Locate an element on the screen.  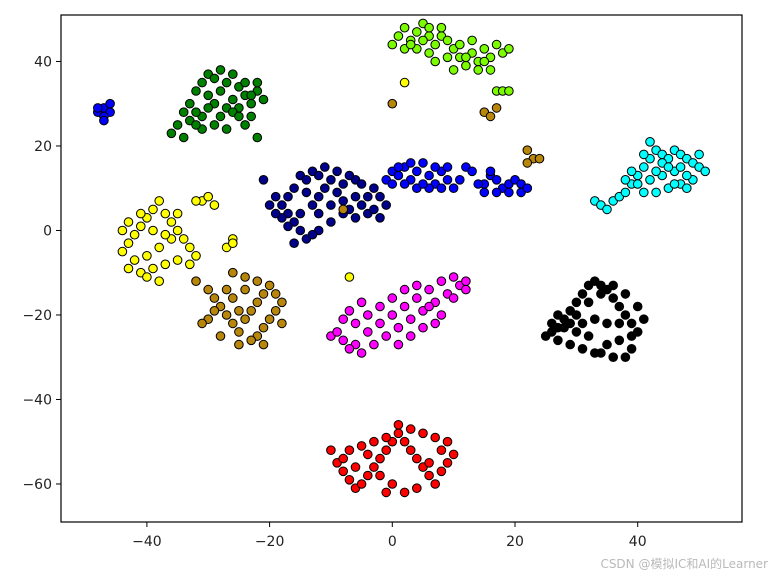
x-axis: −40 −20 0 20 40 is located at coordinates (389, 536).